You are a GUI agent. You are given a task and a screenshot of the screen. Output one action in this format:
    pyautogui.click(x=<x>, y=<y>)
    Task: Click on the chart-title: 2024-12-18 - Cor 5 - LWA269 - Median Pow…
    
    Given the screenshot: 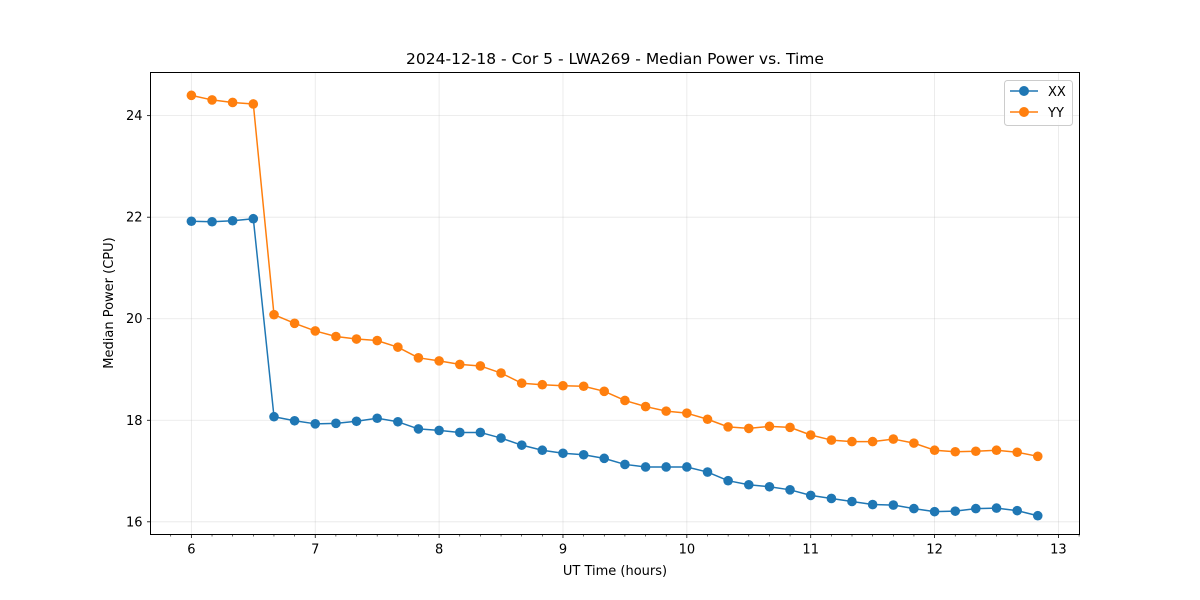 What is the action you would take?
    pyautogui.click(x=615, y=59)
    